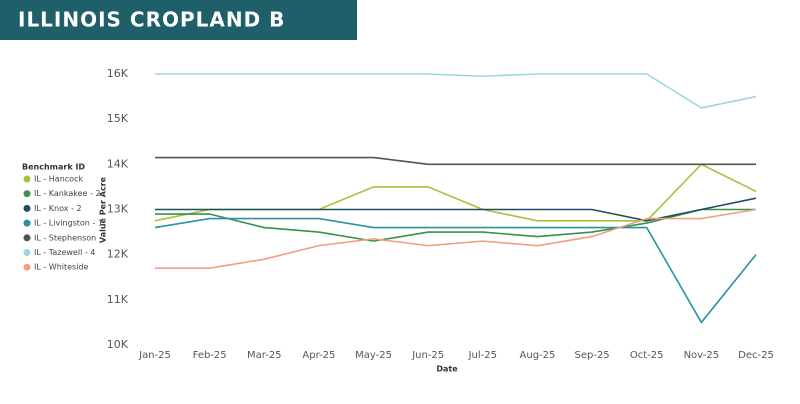 The image size is (800, 404). Describe the element at coordinates (68, 223) in the screenshot. I see `legend-label: IL - Livingston - 1` at that location.